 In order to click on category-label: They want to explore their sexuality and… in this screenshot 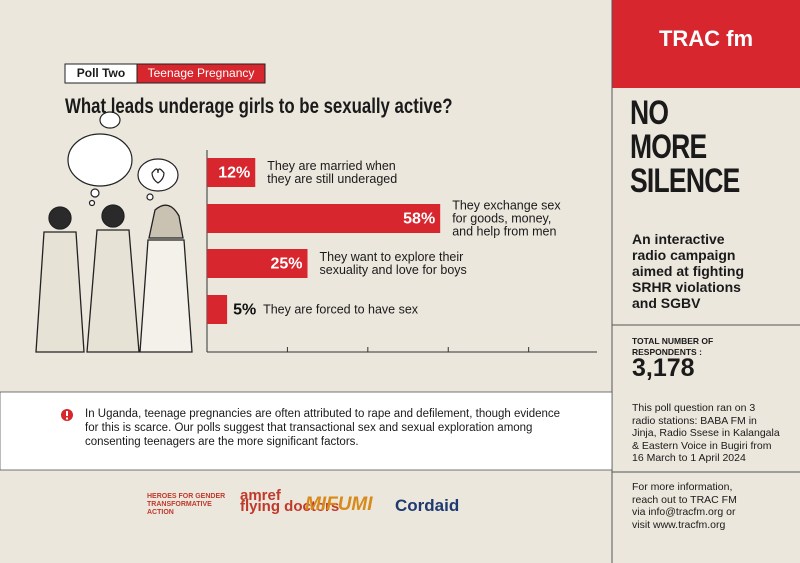, I will do `click(393, 263)`.